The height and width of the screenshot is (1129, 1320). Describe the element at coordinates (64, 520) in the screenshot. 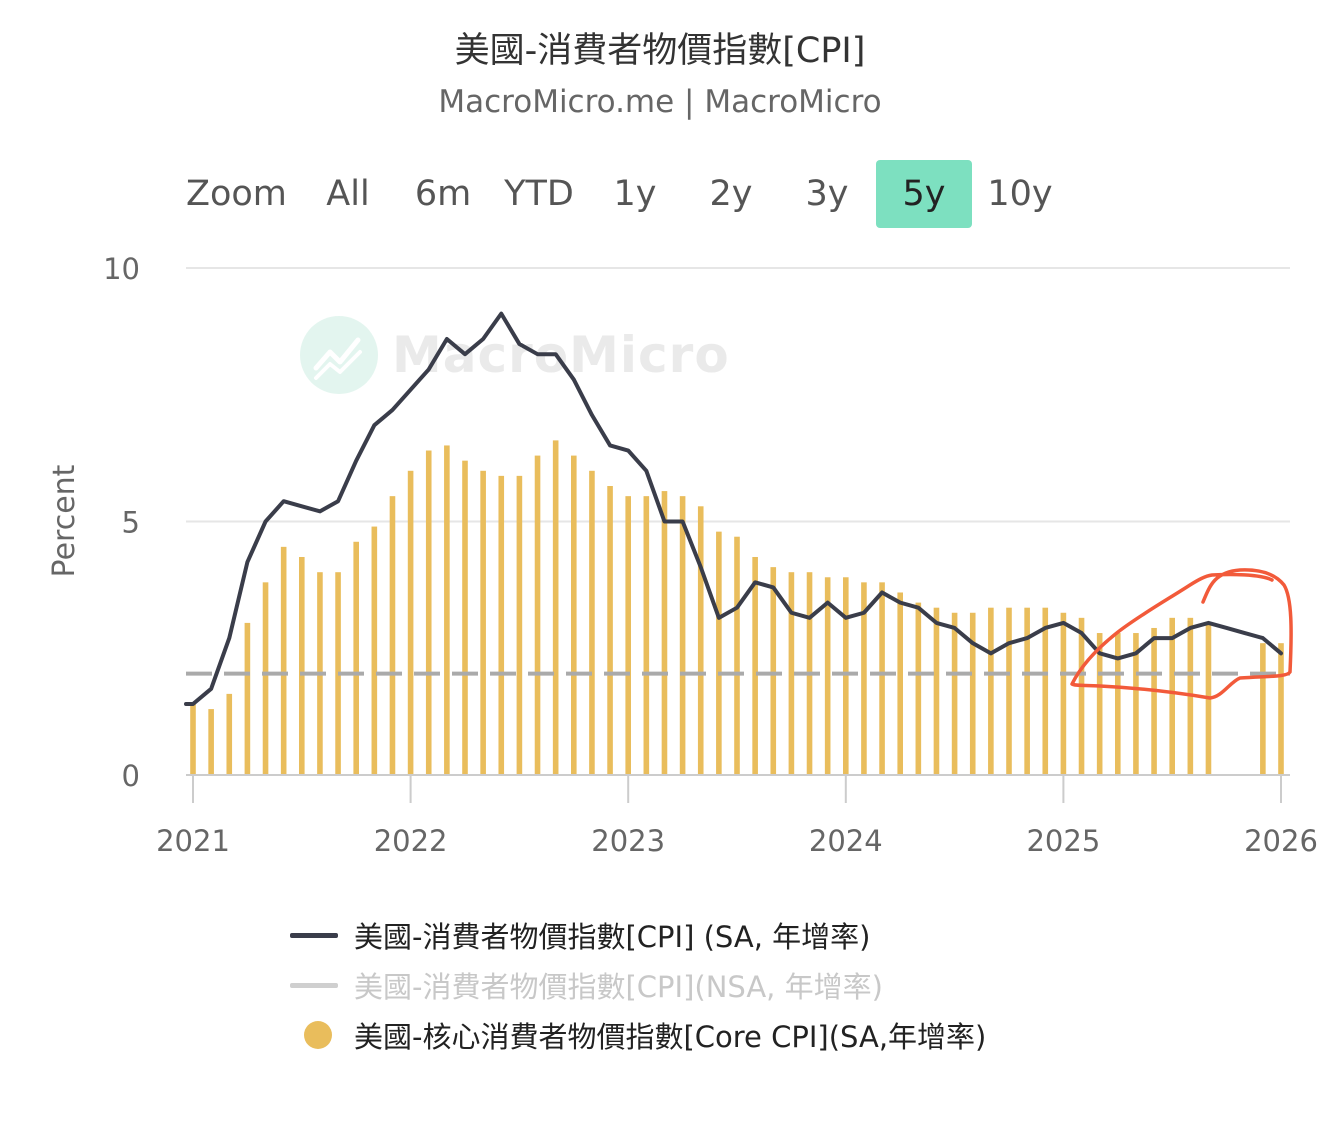

I see `y-axis-title: Percent` at that location.